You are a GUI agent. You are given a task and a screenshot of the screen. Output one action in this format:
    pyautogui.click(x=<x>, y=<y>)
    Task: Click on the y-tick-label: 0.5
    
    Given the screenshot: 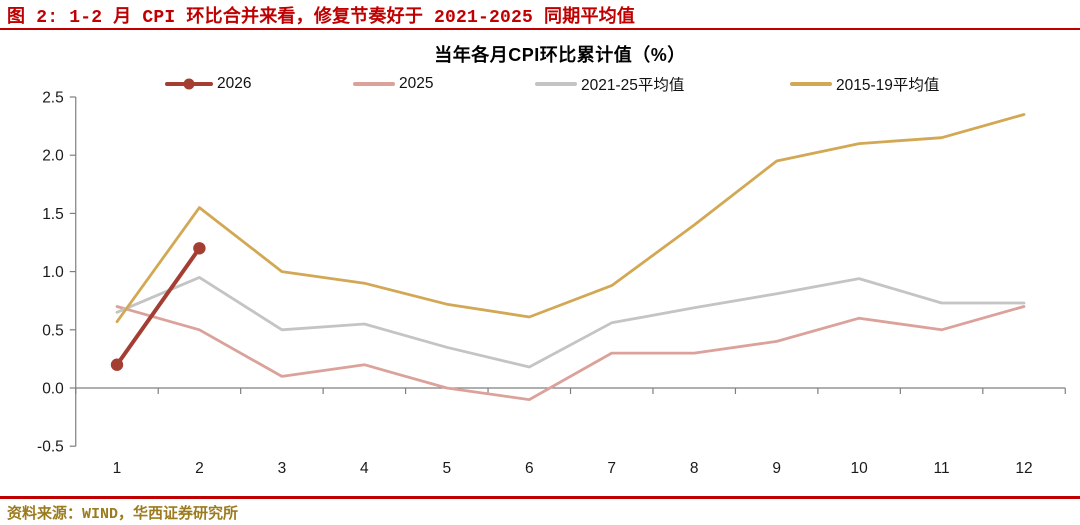 What is the action you would take?
    pyautogui.click(x=53, y=330)
    